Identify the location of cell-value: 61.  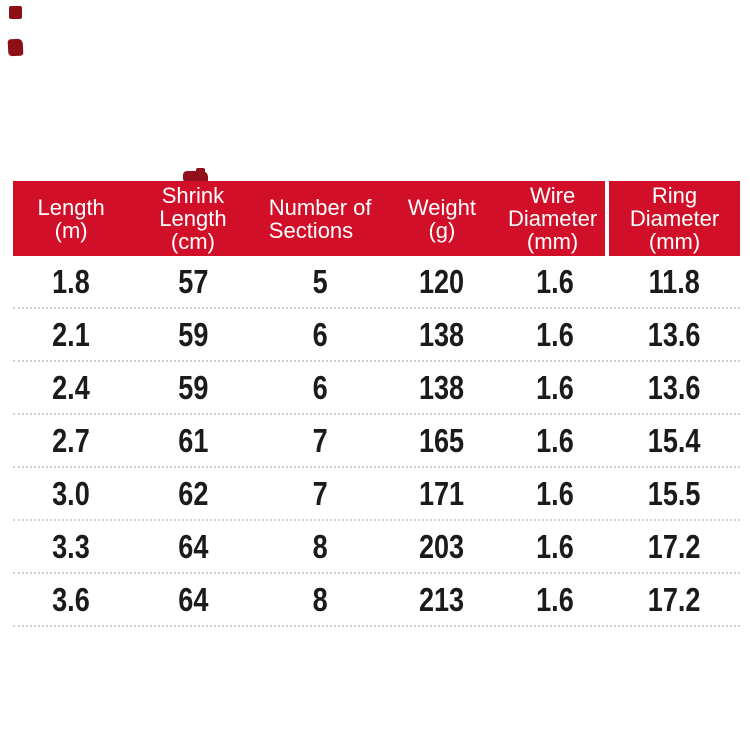
(192, 440).